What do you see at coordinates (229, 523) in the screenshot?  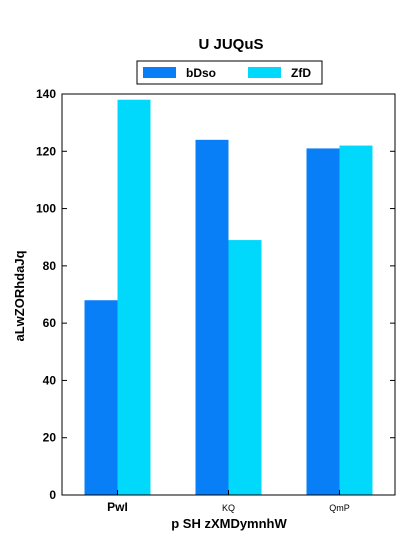 I see `x-axis-label: p SH zXMDymnhW` at bounding box center [229, 523].